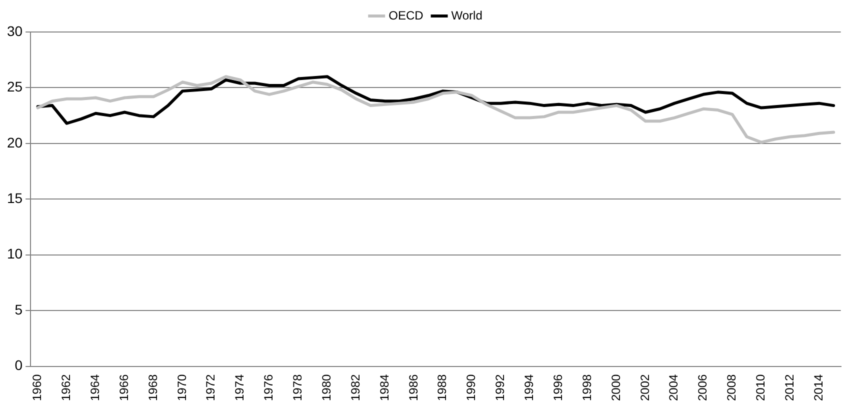 This screenshot has height=406, width=851. I want to click on x-tick-label: 1986, so click(413, 388).